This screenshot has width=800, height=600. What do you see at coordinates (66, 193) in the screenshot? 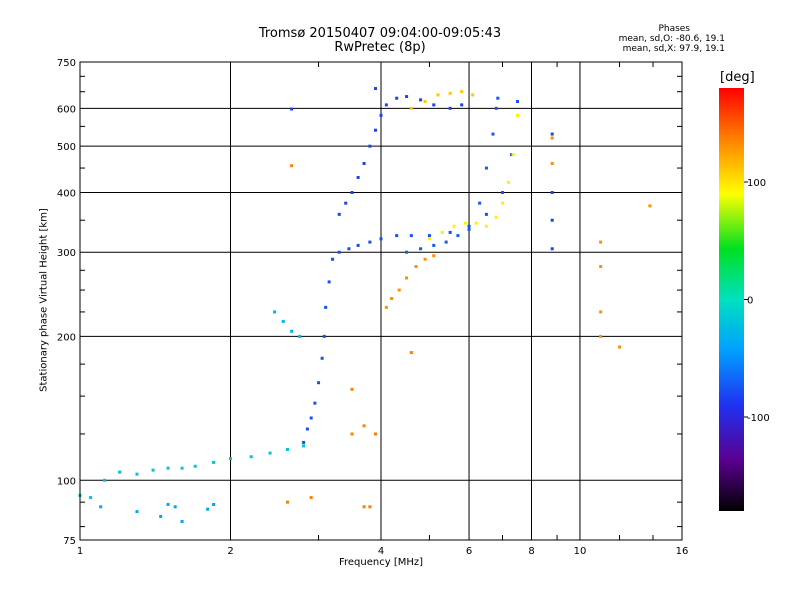
I see `y-tick-label: 400` at bounding box center [66, 193].